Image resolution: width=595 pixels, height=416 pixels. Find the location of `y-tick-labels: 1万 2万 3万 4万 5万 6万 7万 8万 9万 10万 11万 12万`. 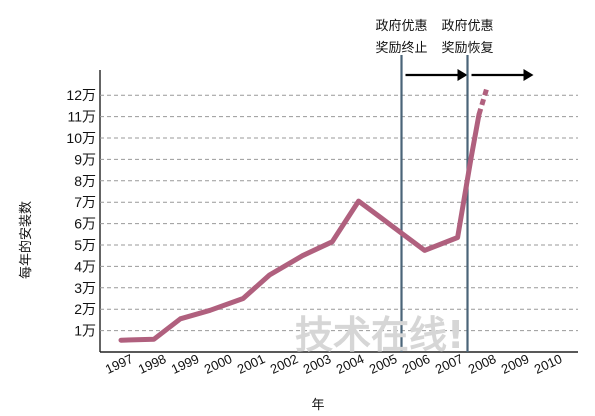

y-tick-labels: 1万 2万 3万 4万 5万 6万 7万 8万 9万 10万 11万 12万 is located at coordinates (81, 212).